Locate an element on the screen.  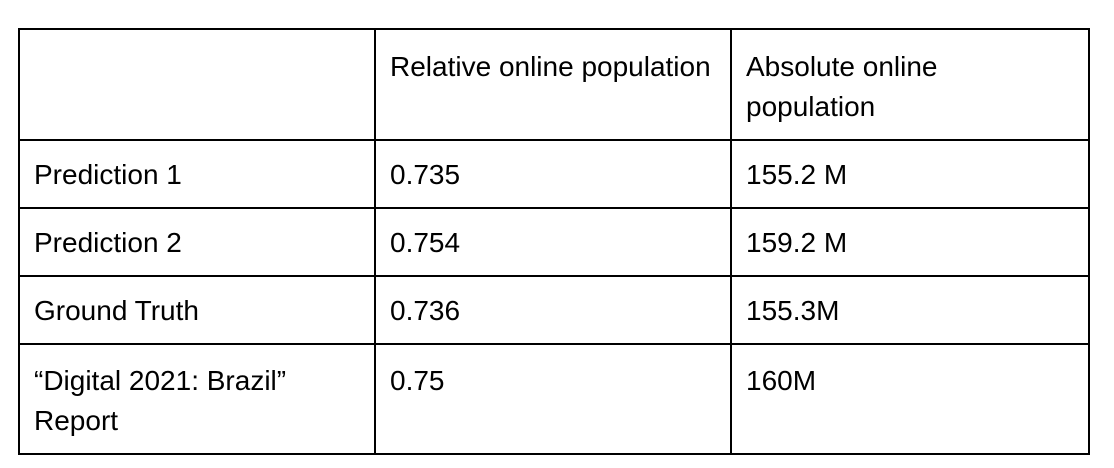
absolute-value: 159.2 M is located at coordinates (910, 242).